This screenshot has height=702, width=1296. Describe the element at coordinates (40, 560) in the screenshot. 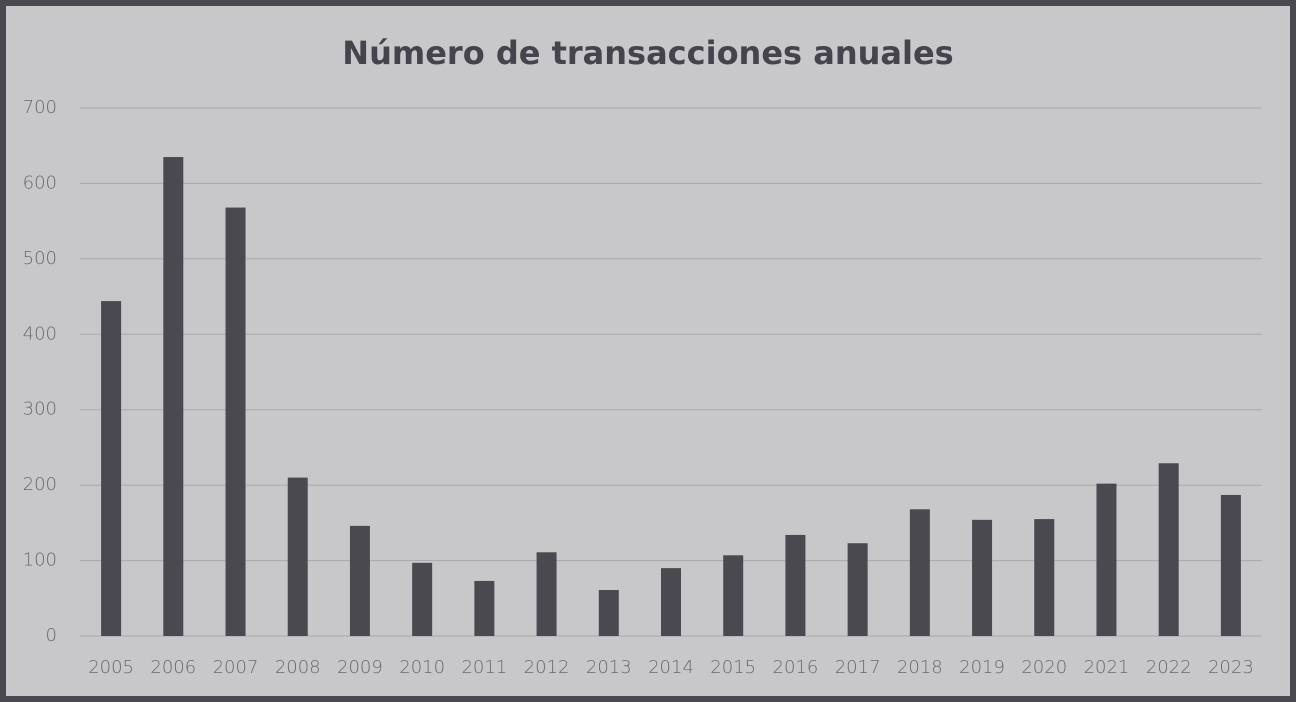

I see `y-tick-label: 100` at that location.